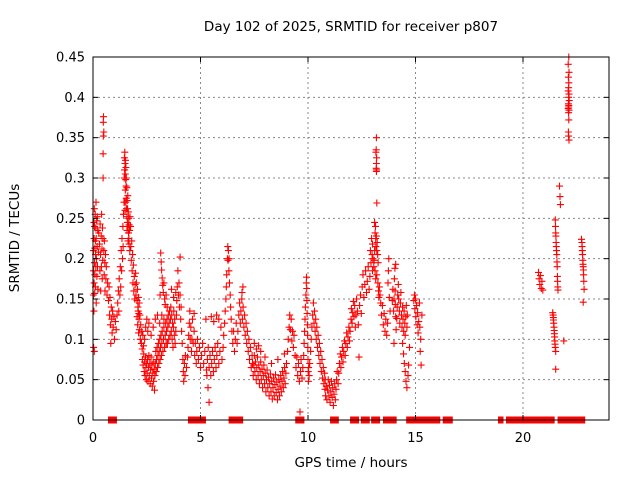  Describe the element at coordinates (523, 438) in the screenshot. I see `x-tick-label: 20` at that location.